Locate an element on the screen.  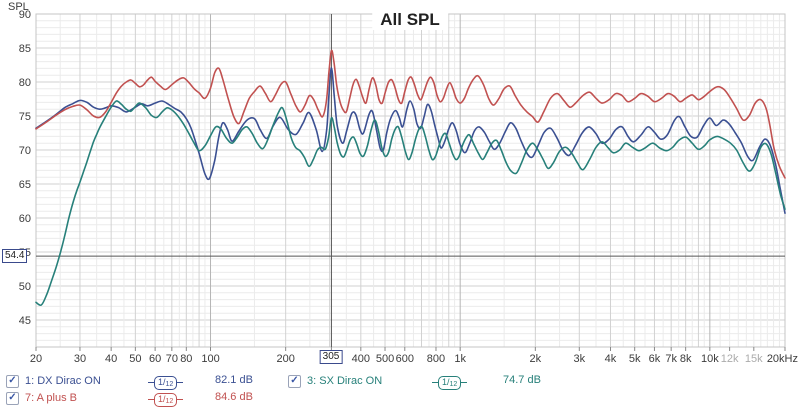
y-tick-label: 70 is located at coordinates (25, 151).